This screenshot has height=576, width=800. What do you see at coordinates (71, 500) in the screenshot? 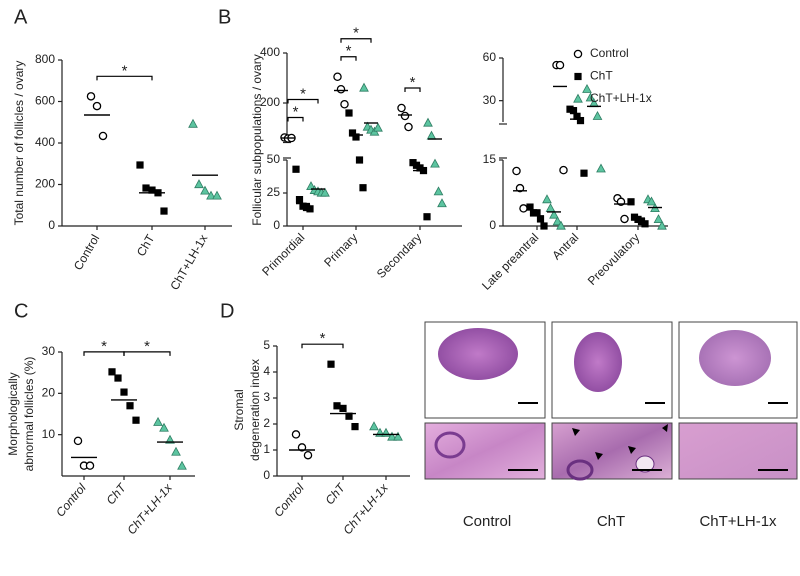
I see `x-tick-label: Control` at bounding box center [71, 500].